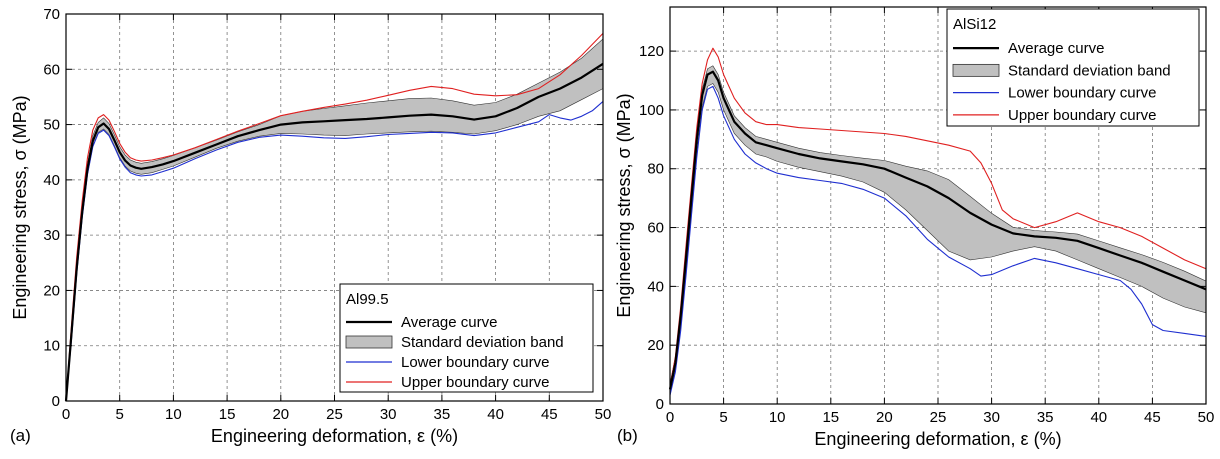 Image resolution: width=1220 pixels, height=459 pixels. I want to click on legend-title: Al99.5, so click(367, 299).